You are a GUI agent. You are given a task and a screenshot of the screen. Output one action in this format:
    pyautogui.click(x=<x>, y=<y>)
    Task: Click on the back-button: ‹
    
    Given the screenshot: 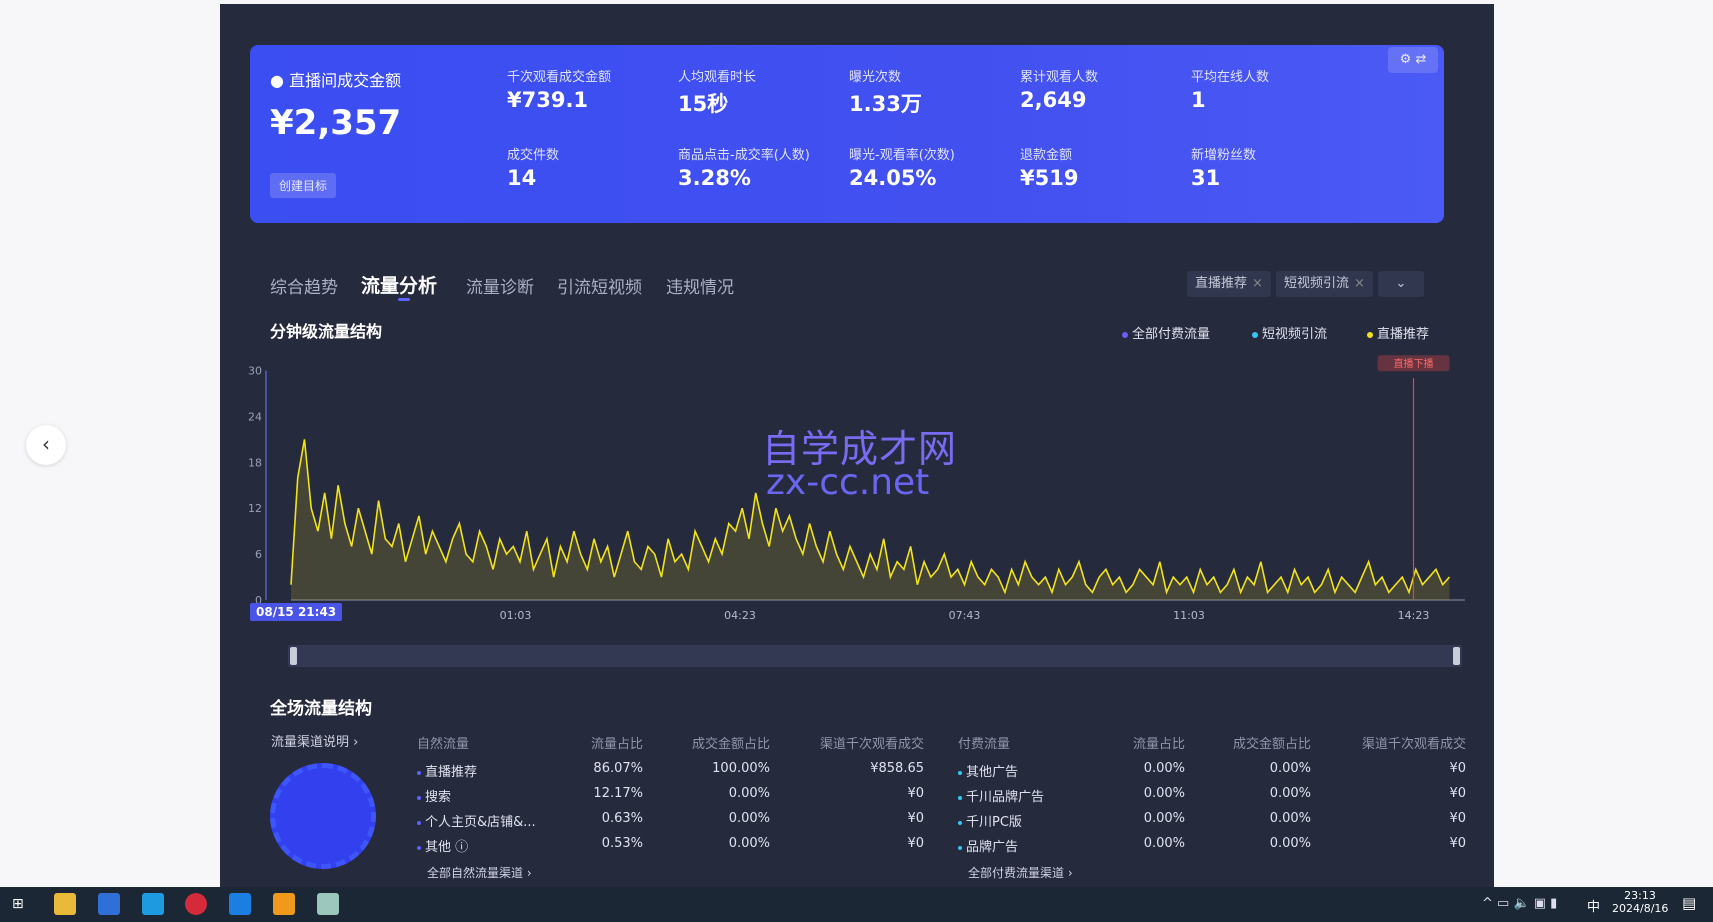 What is the action you would take?
    pyautogui.click(x=46, y=445)
    